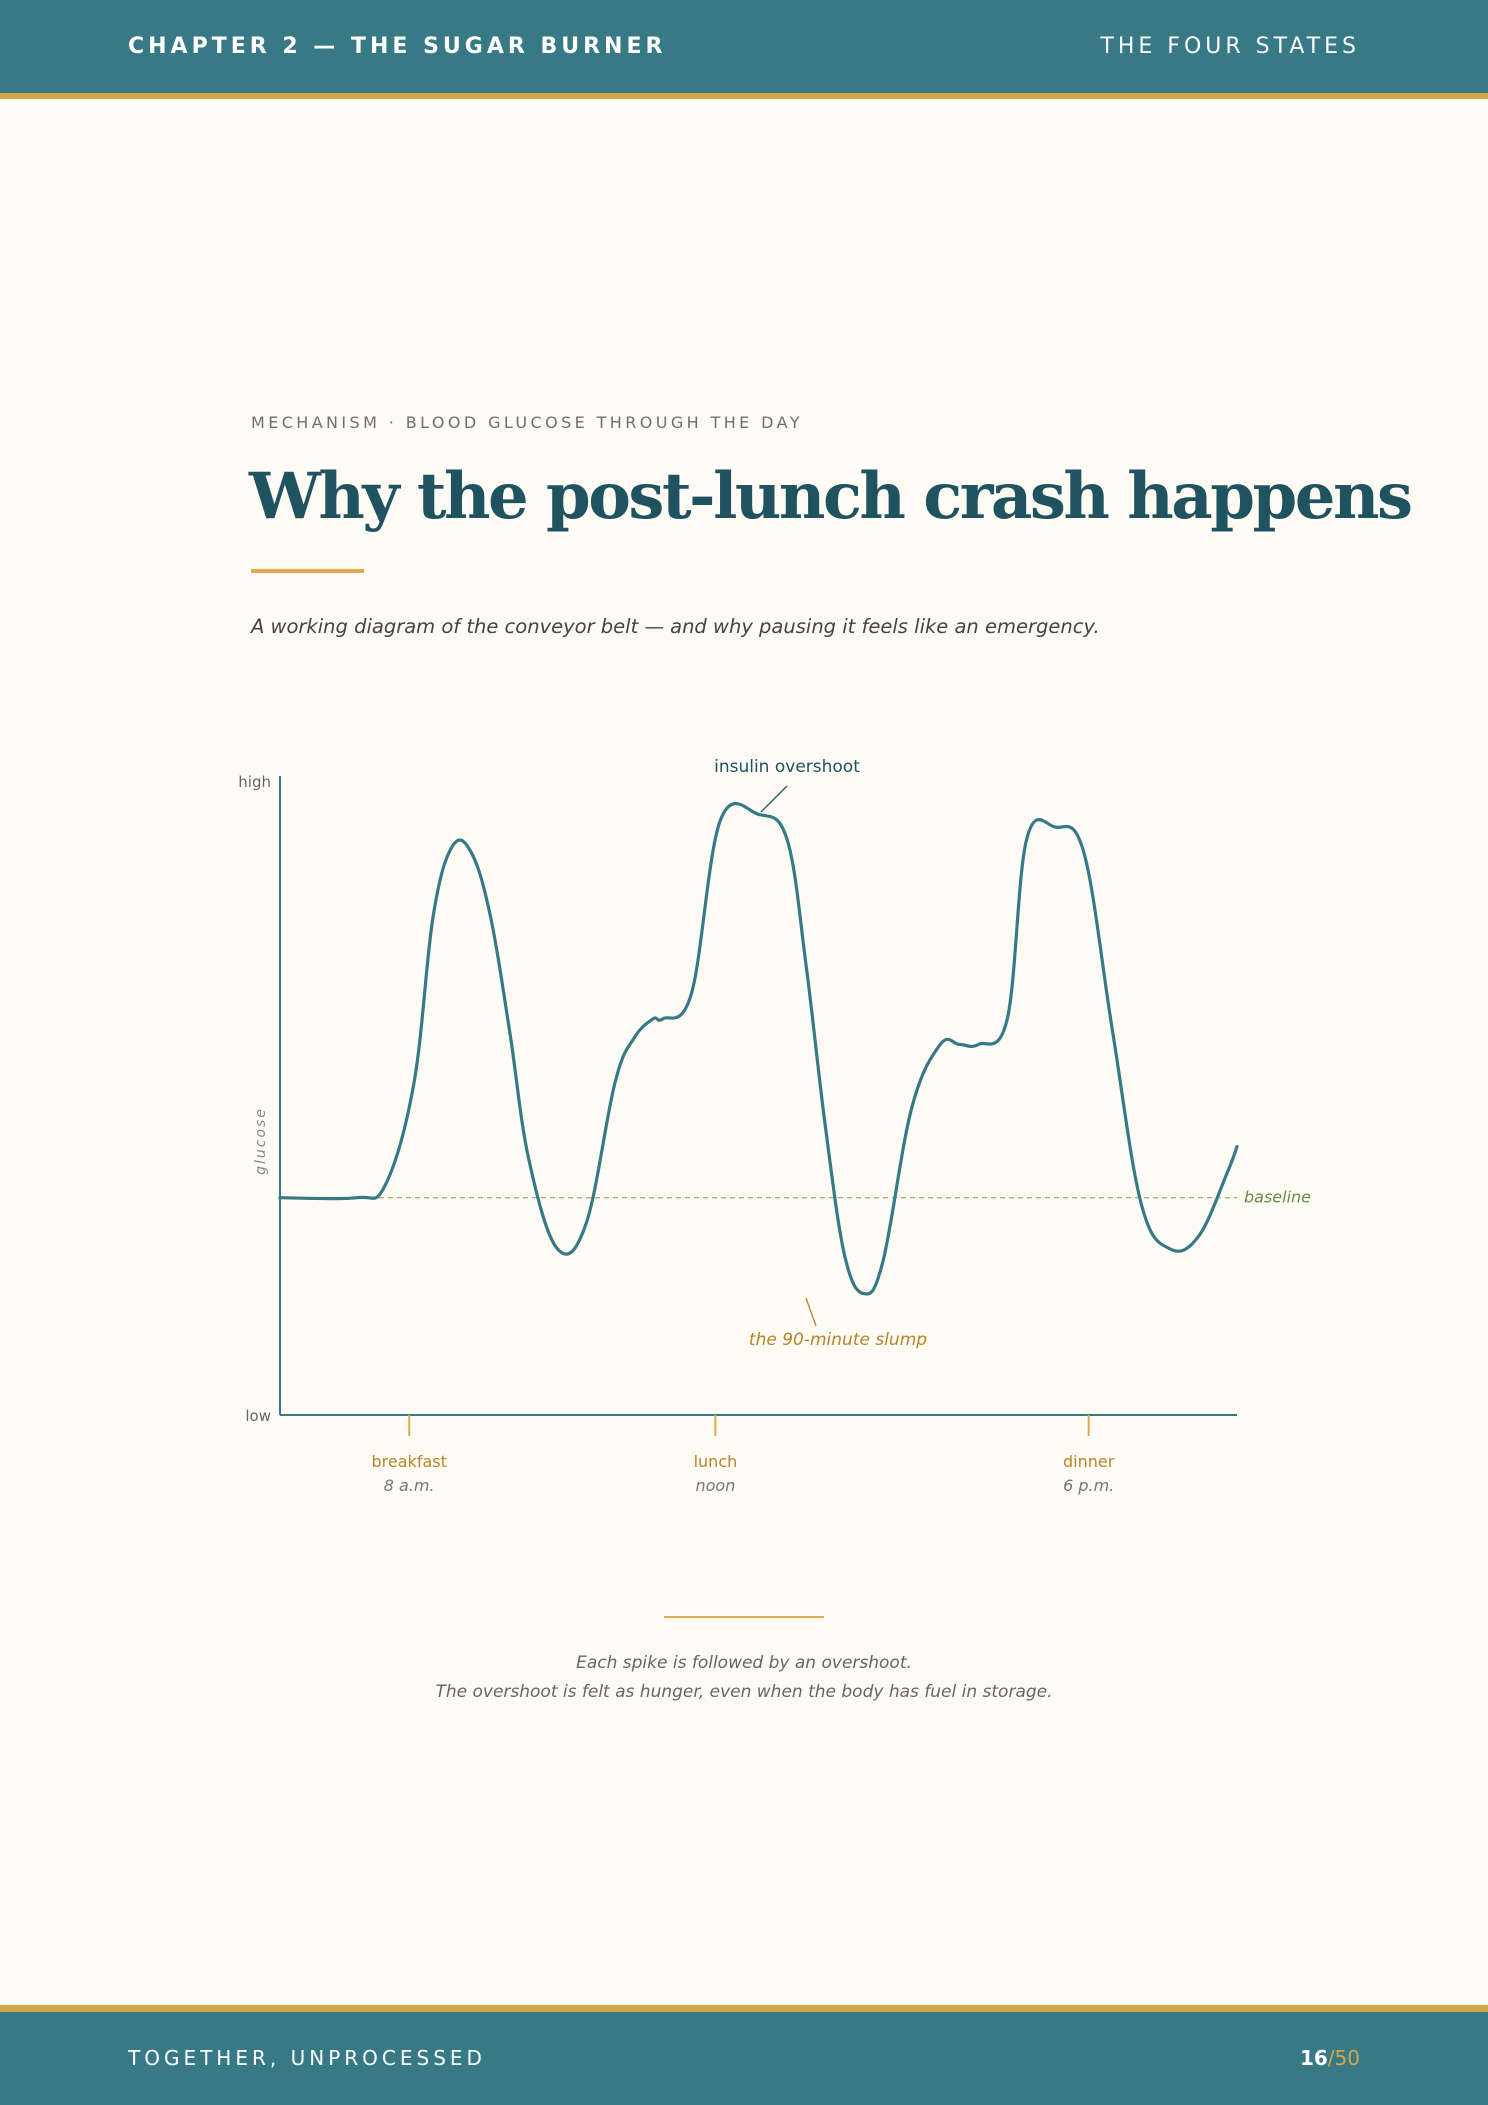 The image size is (1488, 2105). Describe the element at coordinates (307, 2058) in the screenshot. I see `book-title: TOGETHER, UNPROCESSED` at that location.